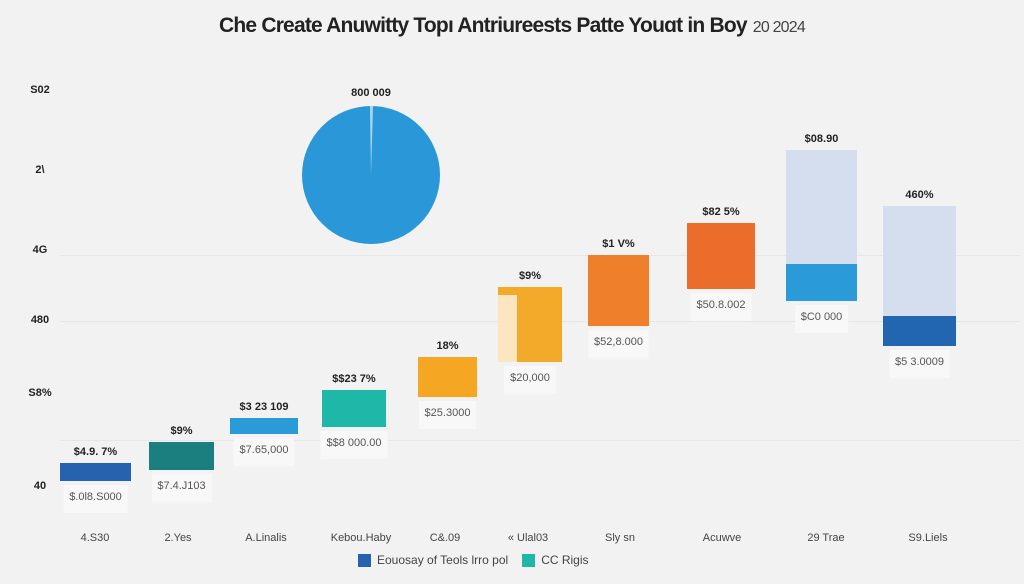 Image resolution: width=1024 pixels, height=584 pixels. I want to click on bar-top-label: 18%, so click(447, 346).